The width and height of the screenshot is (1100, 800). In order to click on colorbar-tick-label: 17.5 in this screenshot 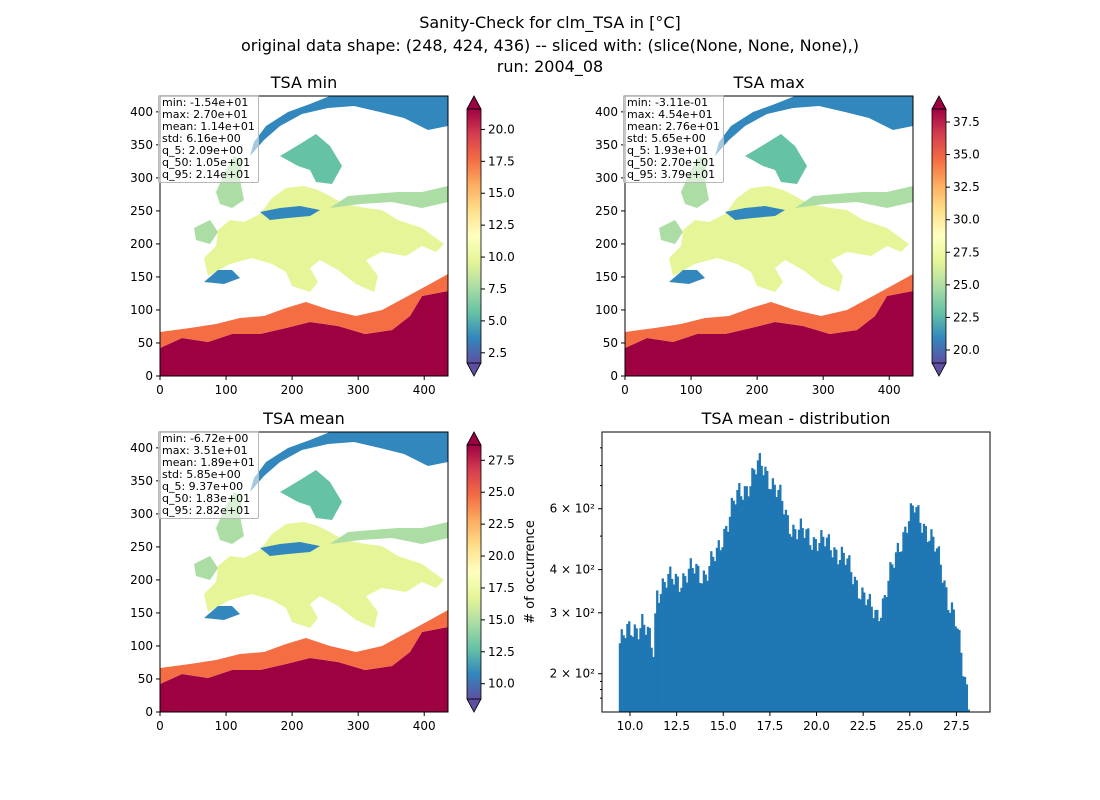, I will do `click(501, 161)`.